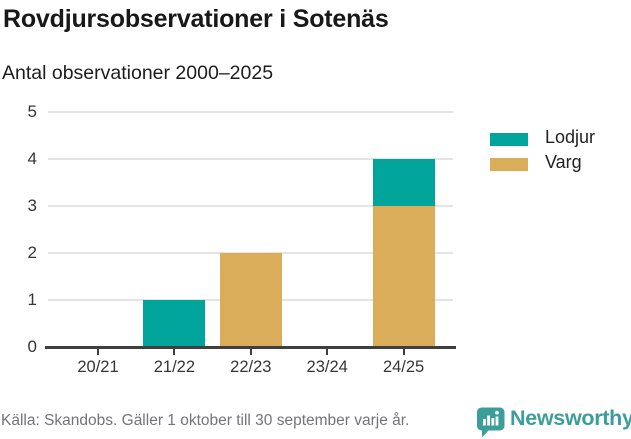  What do you see at coordinates (32, 205) in the screenshot?
I see `y-tick-label: 3` at bounding box center [32, 205].